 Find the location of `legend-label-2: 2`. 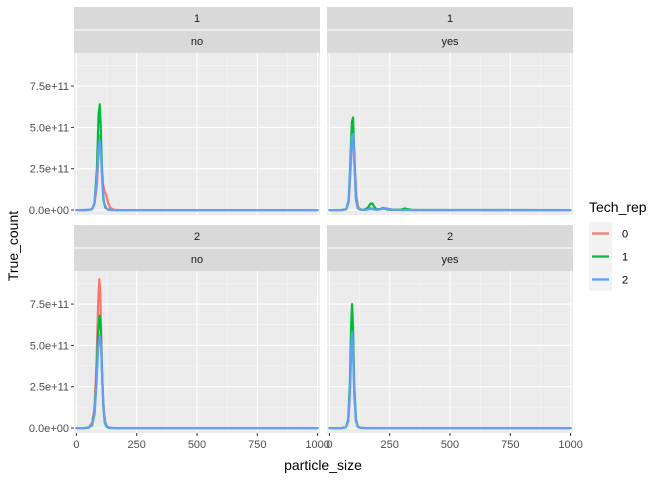

legend-label-2: 2 is located at coordinates (625, 281).